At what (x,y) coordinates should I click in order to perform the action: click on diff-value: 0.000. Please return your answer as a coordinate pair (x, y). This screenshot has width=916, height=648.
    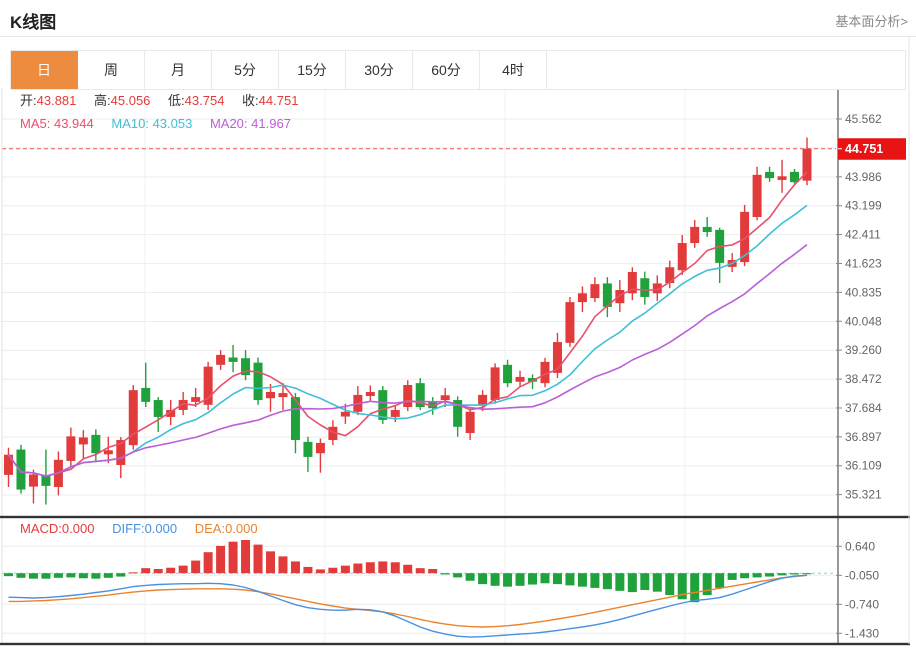
    Looking at the image, I should click on (161, 528).